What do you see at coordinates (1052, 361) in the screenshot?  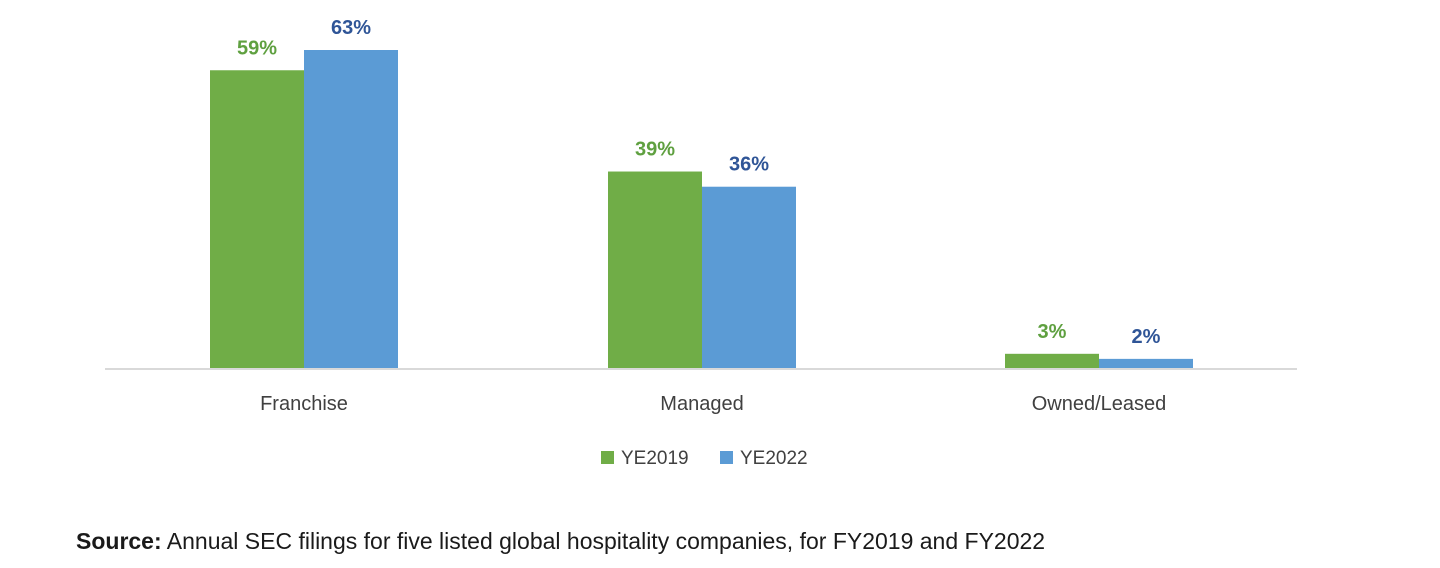 I see `bar-ye2019-owned-leased` at bounding box center [1052, 361].